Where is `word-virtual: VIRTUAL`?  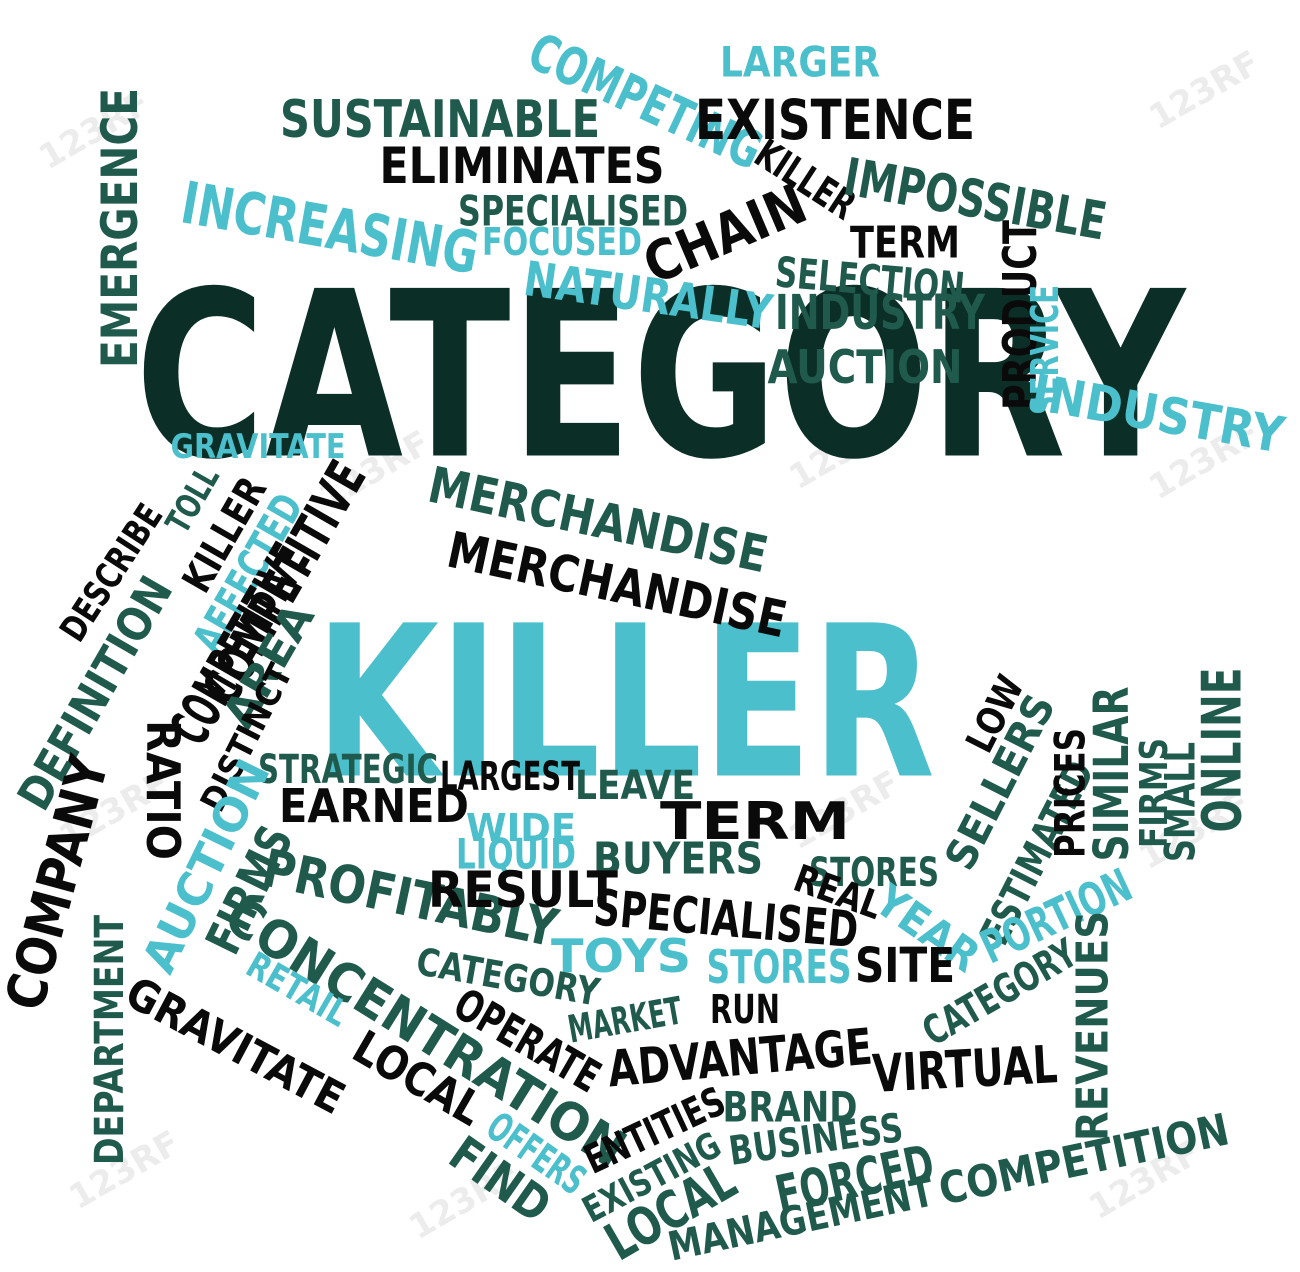 word-virtual: VIRTUAL is located at coordinates (965, 1070).